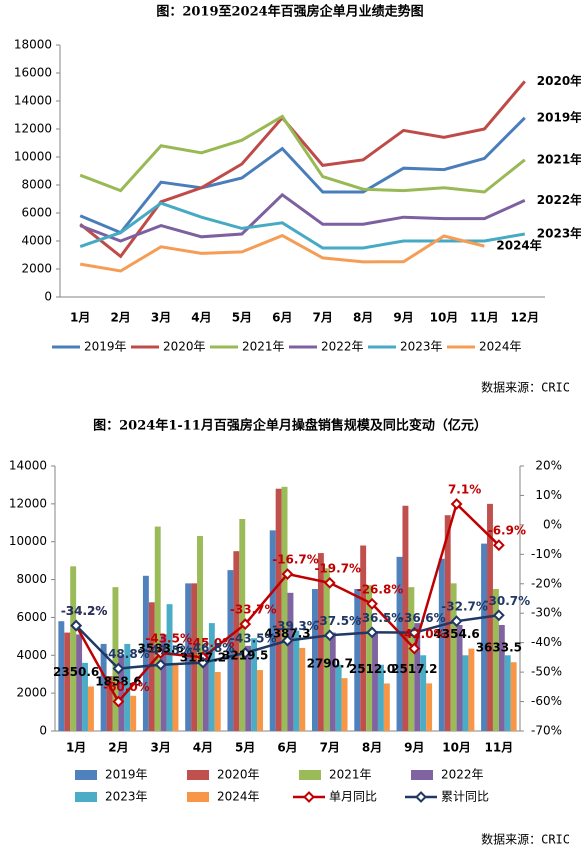 The image size is (581, 852). Describe the element at coordinates (105, 347) in the screenshot. I see `legend-label: 2019年` at that location.